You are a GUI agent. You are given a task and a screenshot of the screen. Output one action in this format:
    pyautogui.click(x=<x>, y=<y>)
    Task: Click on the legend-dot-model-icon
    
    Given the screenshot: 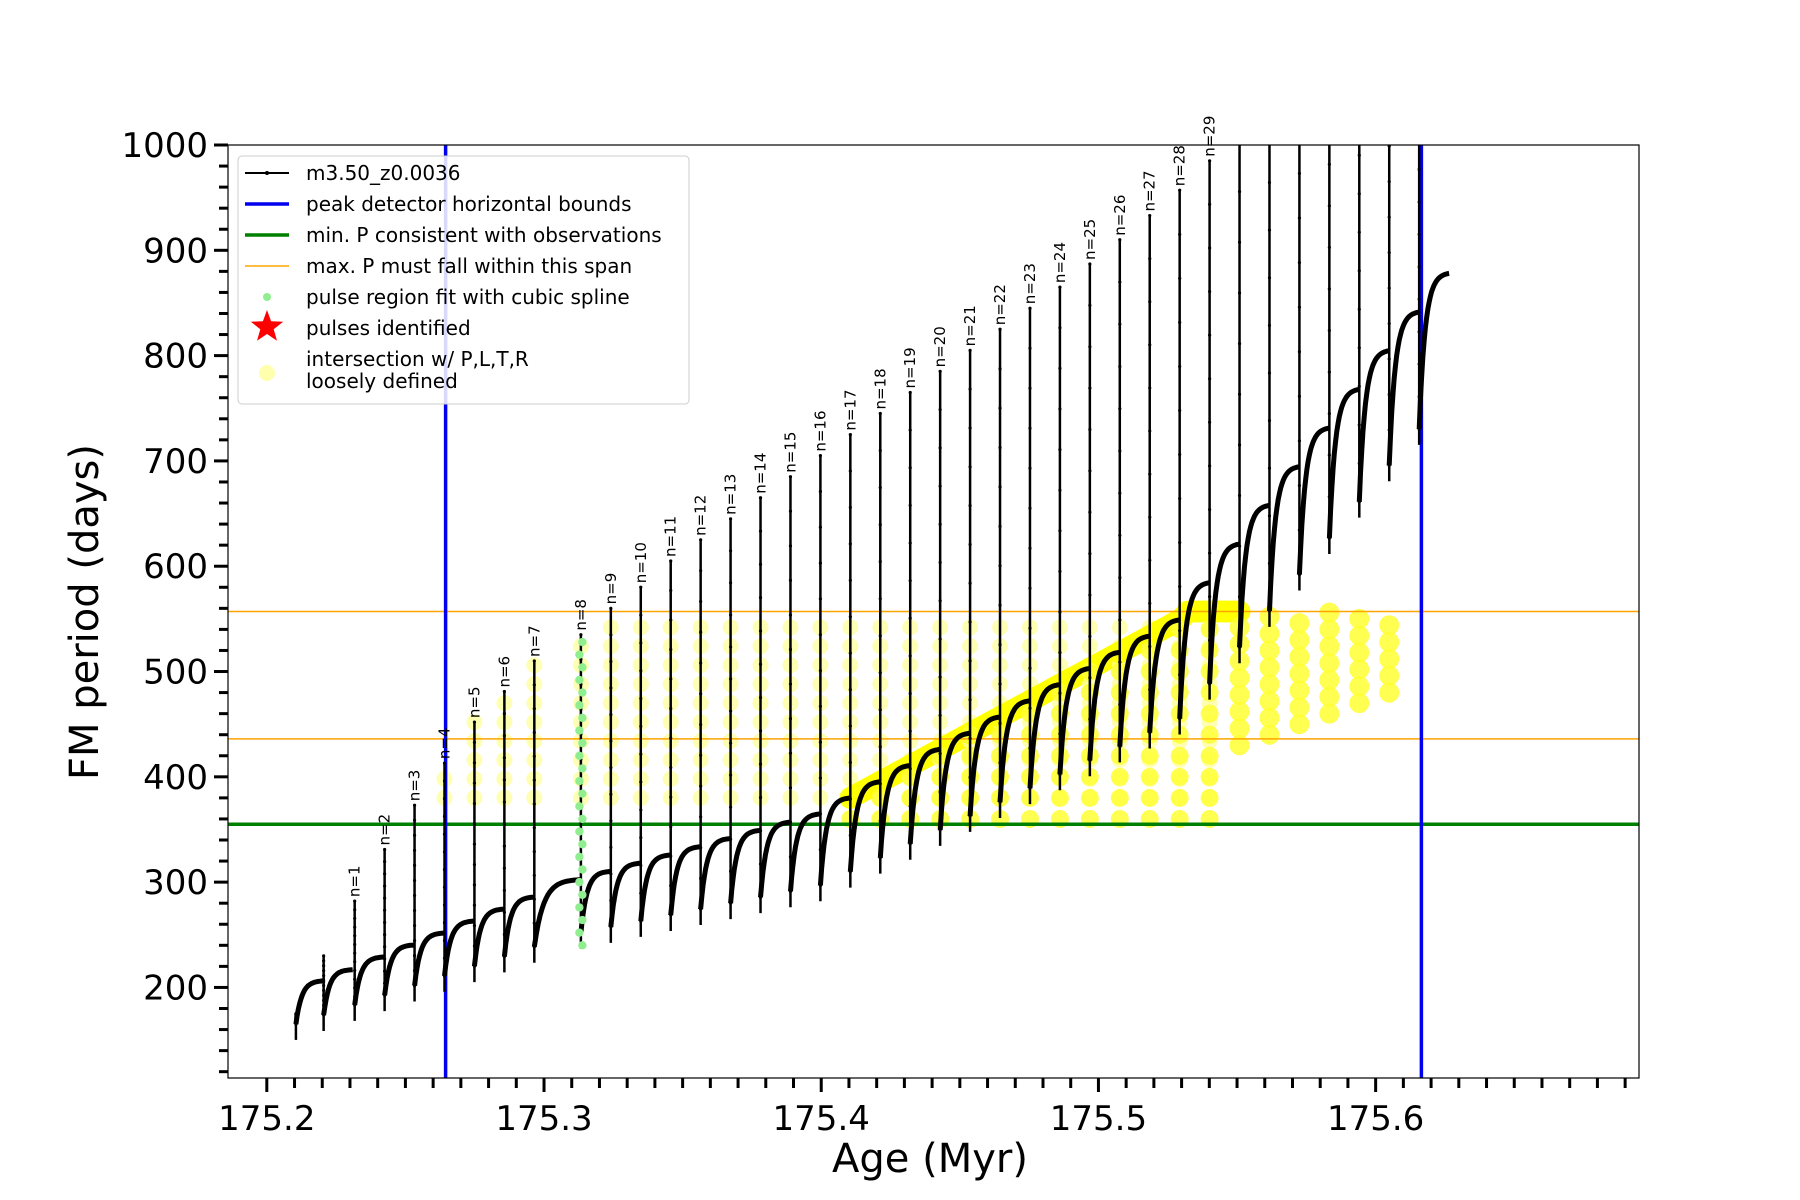 What is the action you would take?
    pyautogui.click(x=267, y=173)
    